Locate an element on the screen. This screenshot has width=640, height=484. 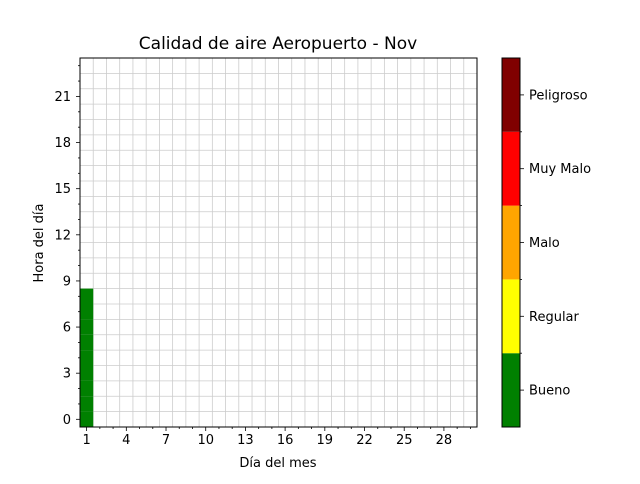
x-tick-label: 10 is located at coordinates (205, 440).